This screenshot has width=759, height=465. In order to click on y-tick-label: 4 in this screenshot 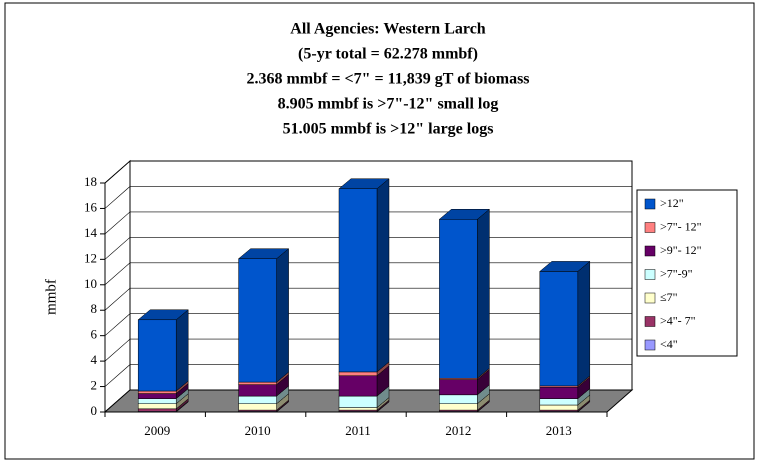, I will do `click(94, 359)`.